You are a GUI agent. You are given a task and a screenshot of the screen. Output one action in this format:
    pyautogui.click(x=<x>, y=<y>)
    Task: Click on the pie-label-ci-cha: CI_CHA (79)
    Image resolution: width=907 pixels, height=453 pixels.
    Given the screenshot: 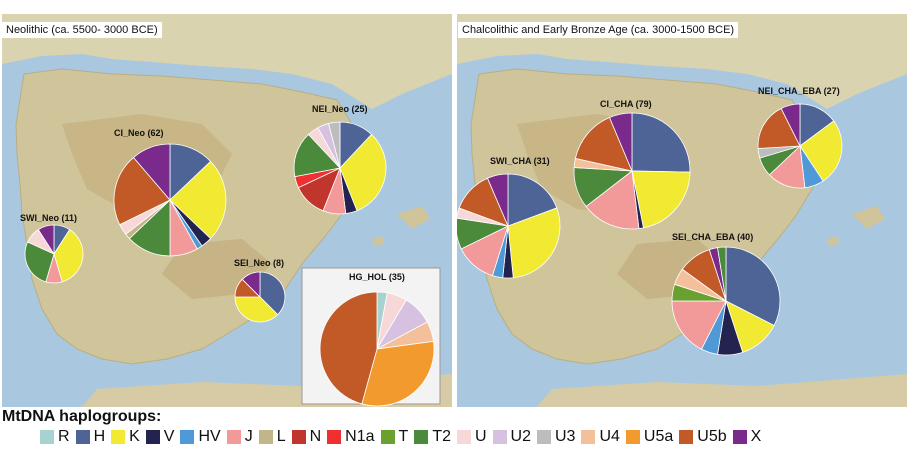 What is the action you would take?
    pyautogui.click(x=626, y=104)
    